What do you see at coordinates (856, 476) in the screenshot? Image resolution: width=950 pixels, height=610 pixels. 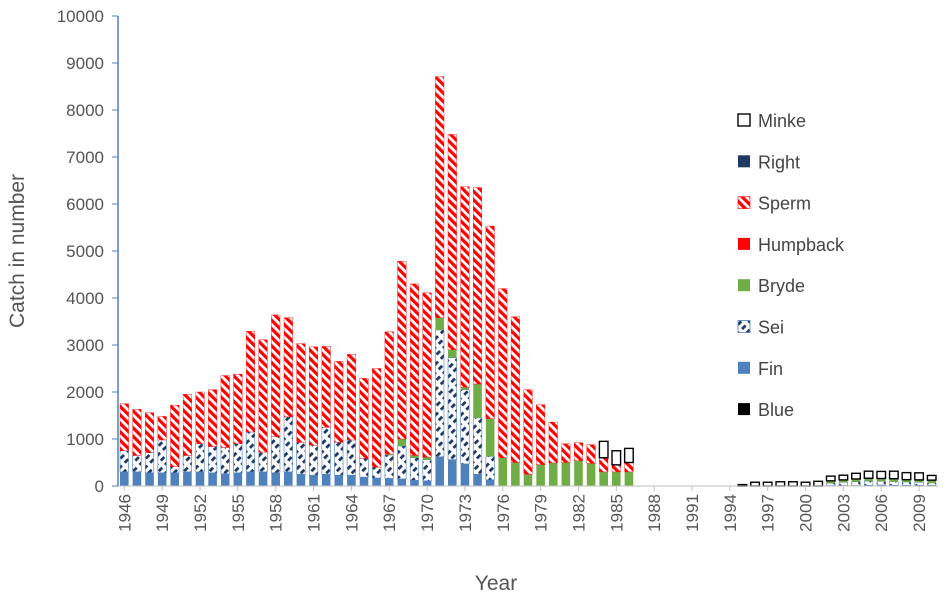 I see `bar-minke-2004` at bounding box center [856, 476].